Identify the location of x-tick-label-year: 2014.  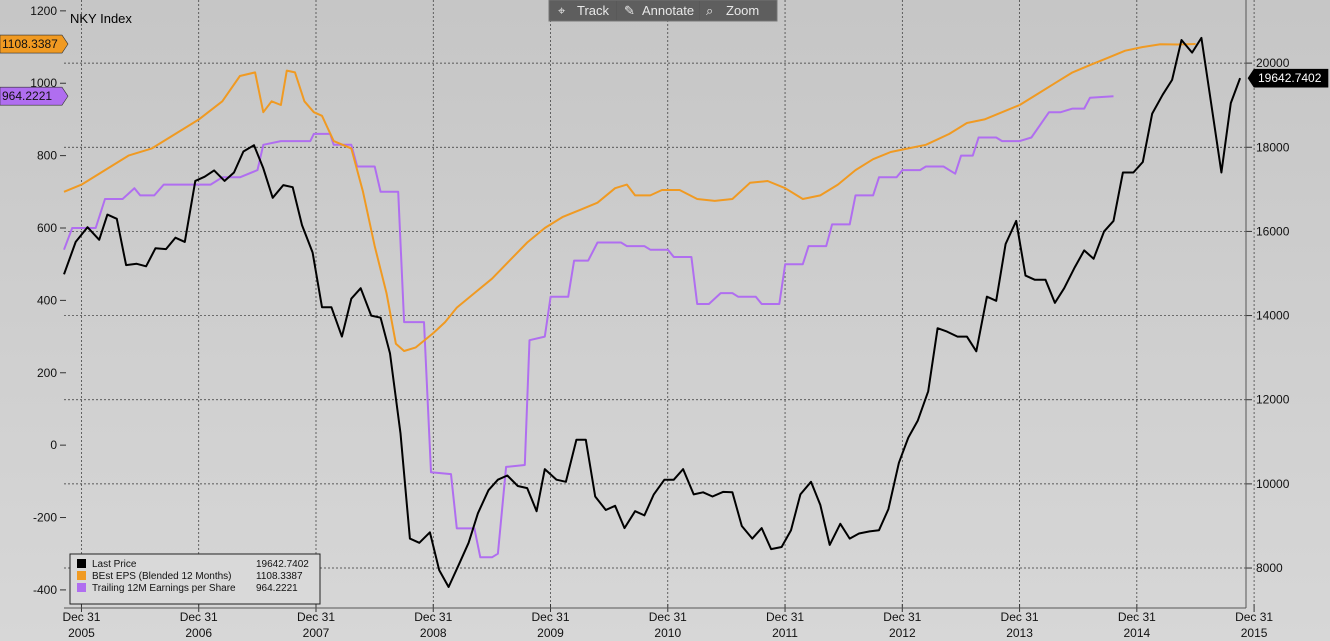
(1136, 633).